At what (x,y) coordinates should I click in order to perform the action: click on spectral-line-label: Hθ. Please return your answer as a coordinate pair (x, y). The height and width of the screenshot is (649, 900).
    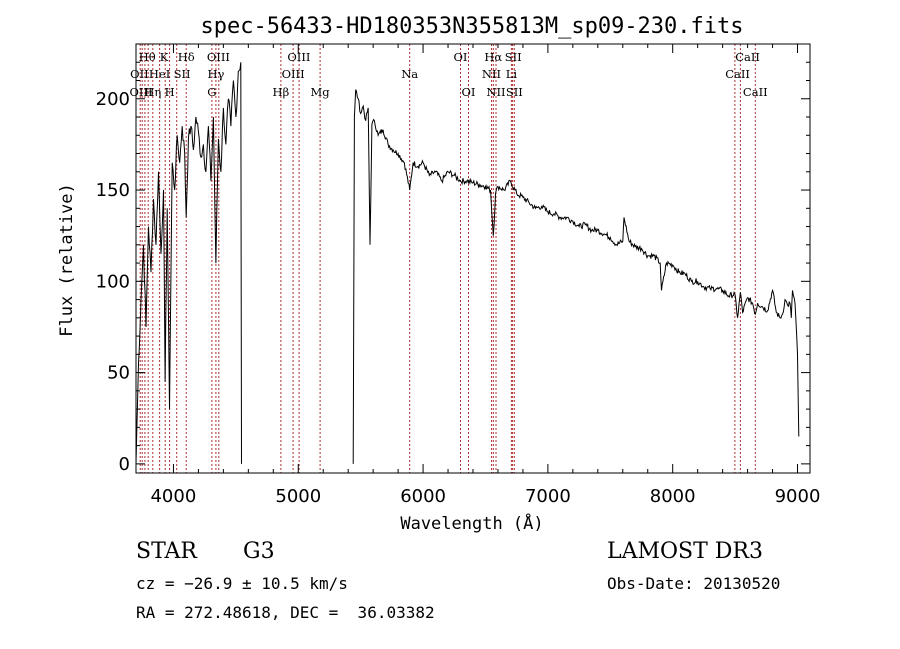
    Looking at the image, I should click on (147, 57).